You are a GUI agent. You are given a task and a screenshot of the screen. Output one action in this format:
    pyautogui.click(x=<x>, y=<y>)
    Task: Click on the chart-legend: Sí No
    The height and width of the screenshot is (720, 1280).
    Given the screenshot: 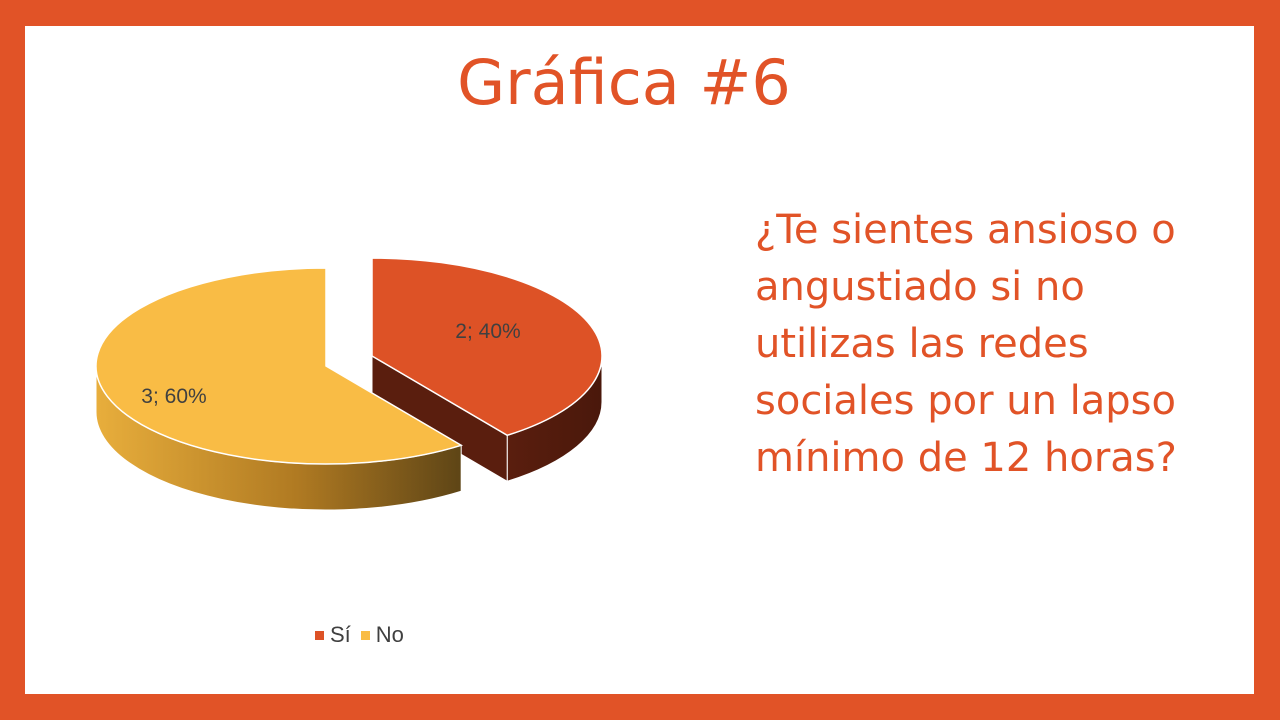 What is the action you would take?
    pyautogui.click(x=359, y=635)
    